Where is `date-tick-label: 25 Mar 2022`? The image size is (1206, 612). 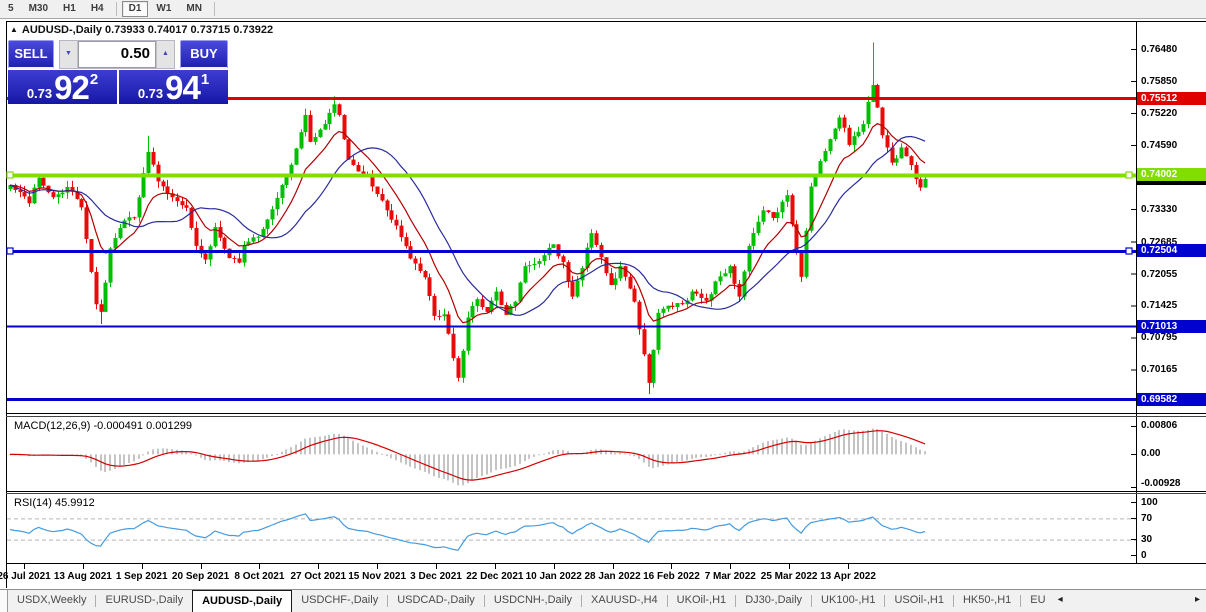
date-tick-label: 25 Mar 2022 is located at coordinates (789, 576).